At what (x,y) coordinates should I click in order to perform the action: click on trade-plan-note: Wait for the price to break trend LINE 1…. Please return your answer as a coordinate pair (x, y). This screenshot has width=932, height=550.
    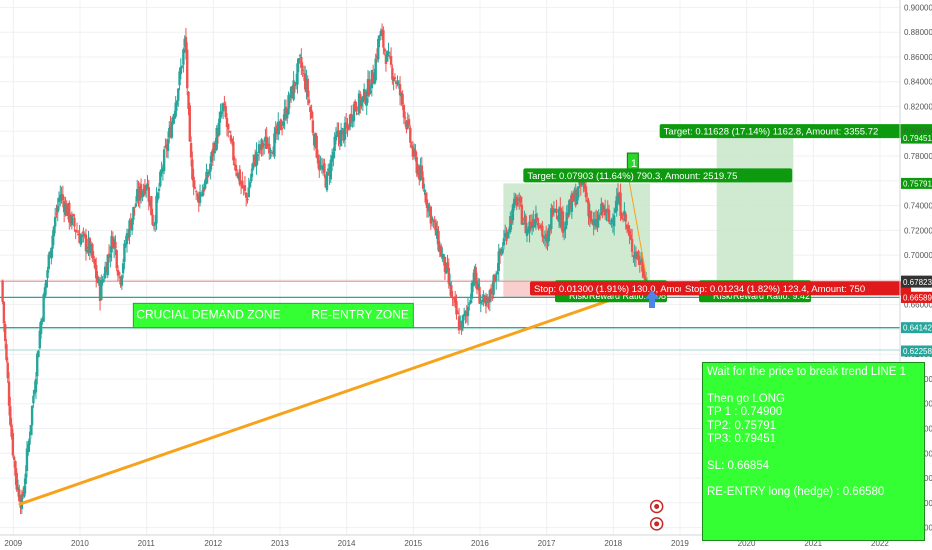
    Looking at the image, I should click on (813, 451).